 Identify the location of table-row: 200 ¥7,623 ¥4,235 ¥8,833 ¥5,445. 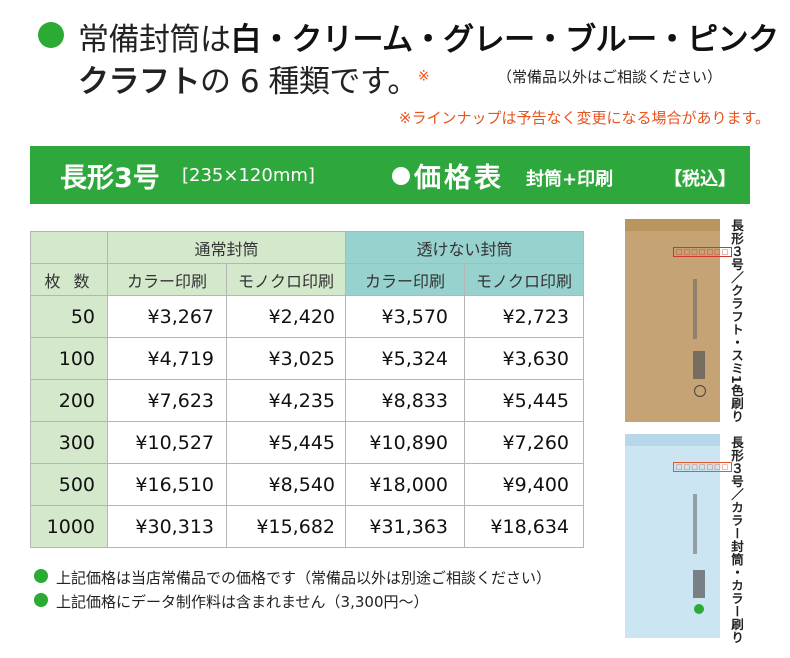
(307, 400).